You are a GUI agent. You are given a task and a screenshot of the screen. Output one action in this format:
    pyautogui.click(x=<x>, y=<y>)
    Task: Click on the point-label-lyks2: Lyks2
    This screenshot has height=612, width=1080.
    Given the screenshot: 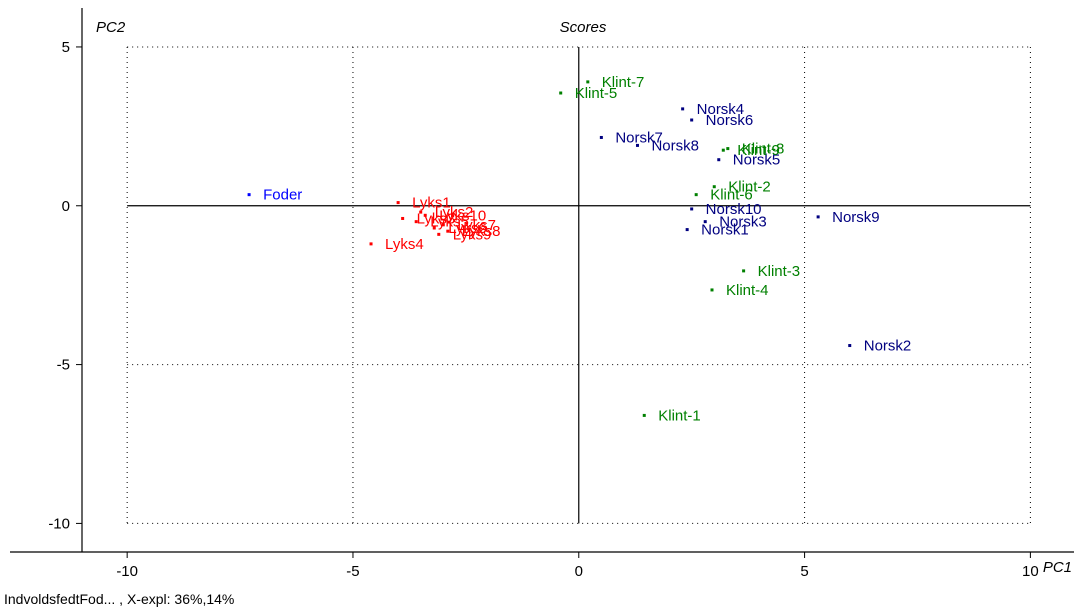 What is the action you would take?
    pyautogui.click(x=454, y=212)
    